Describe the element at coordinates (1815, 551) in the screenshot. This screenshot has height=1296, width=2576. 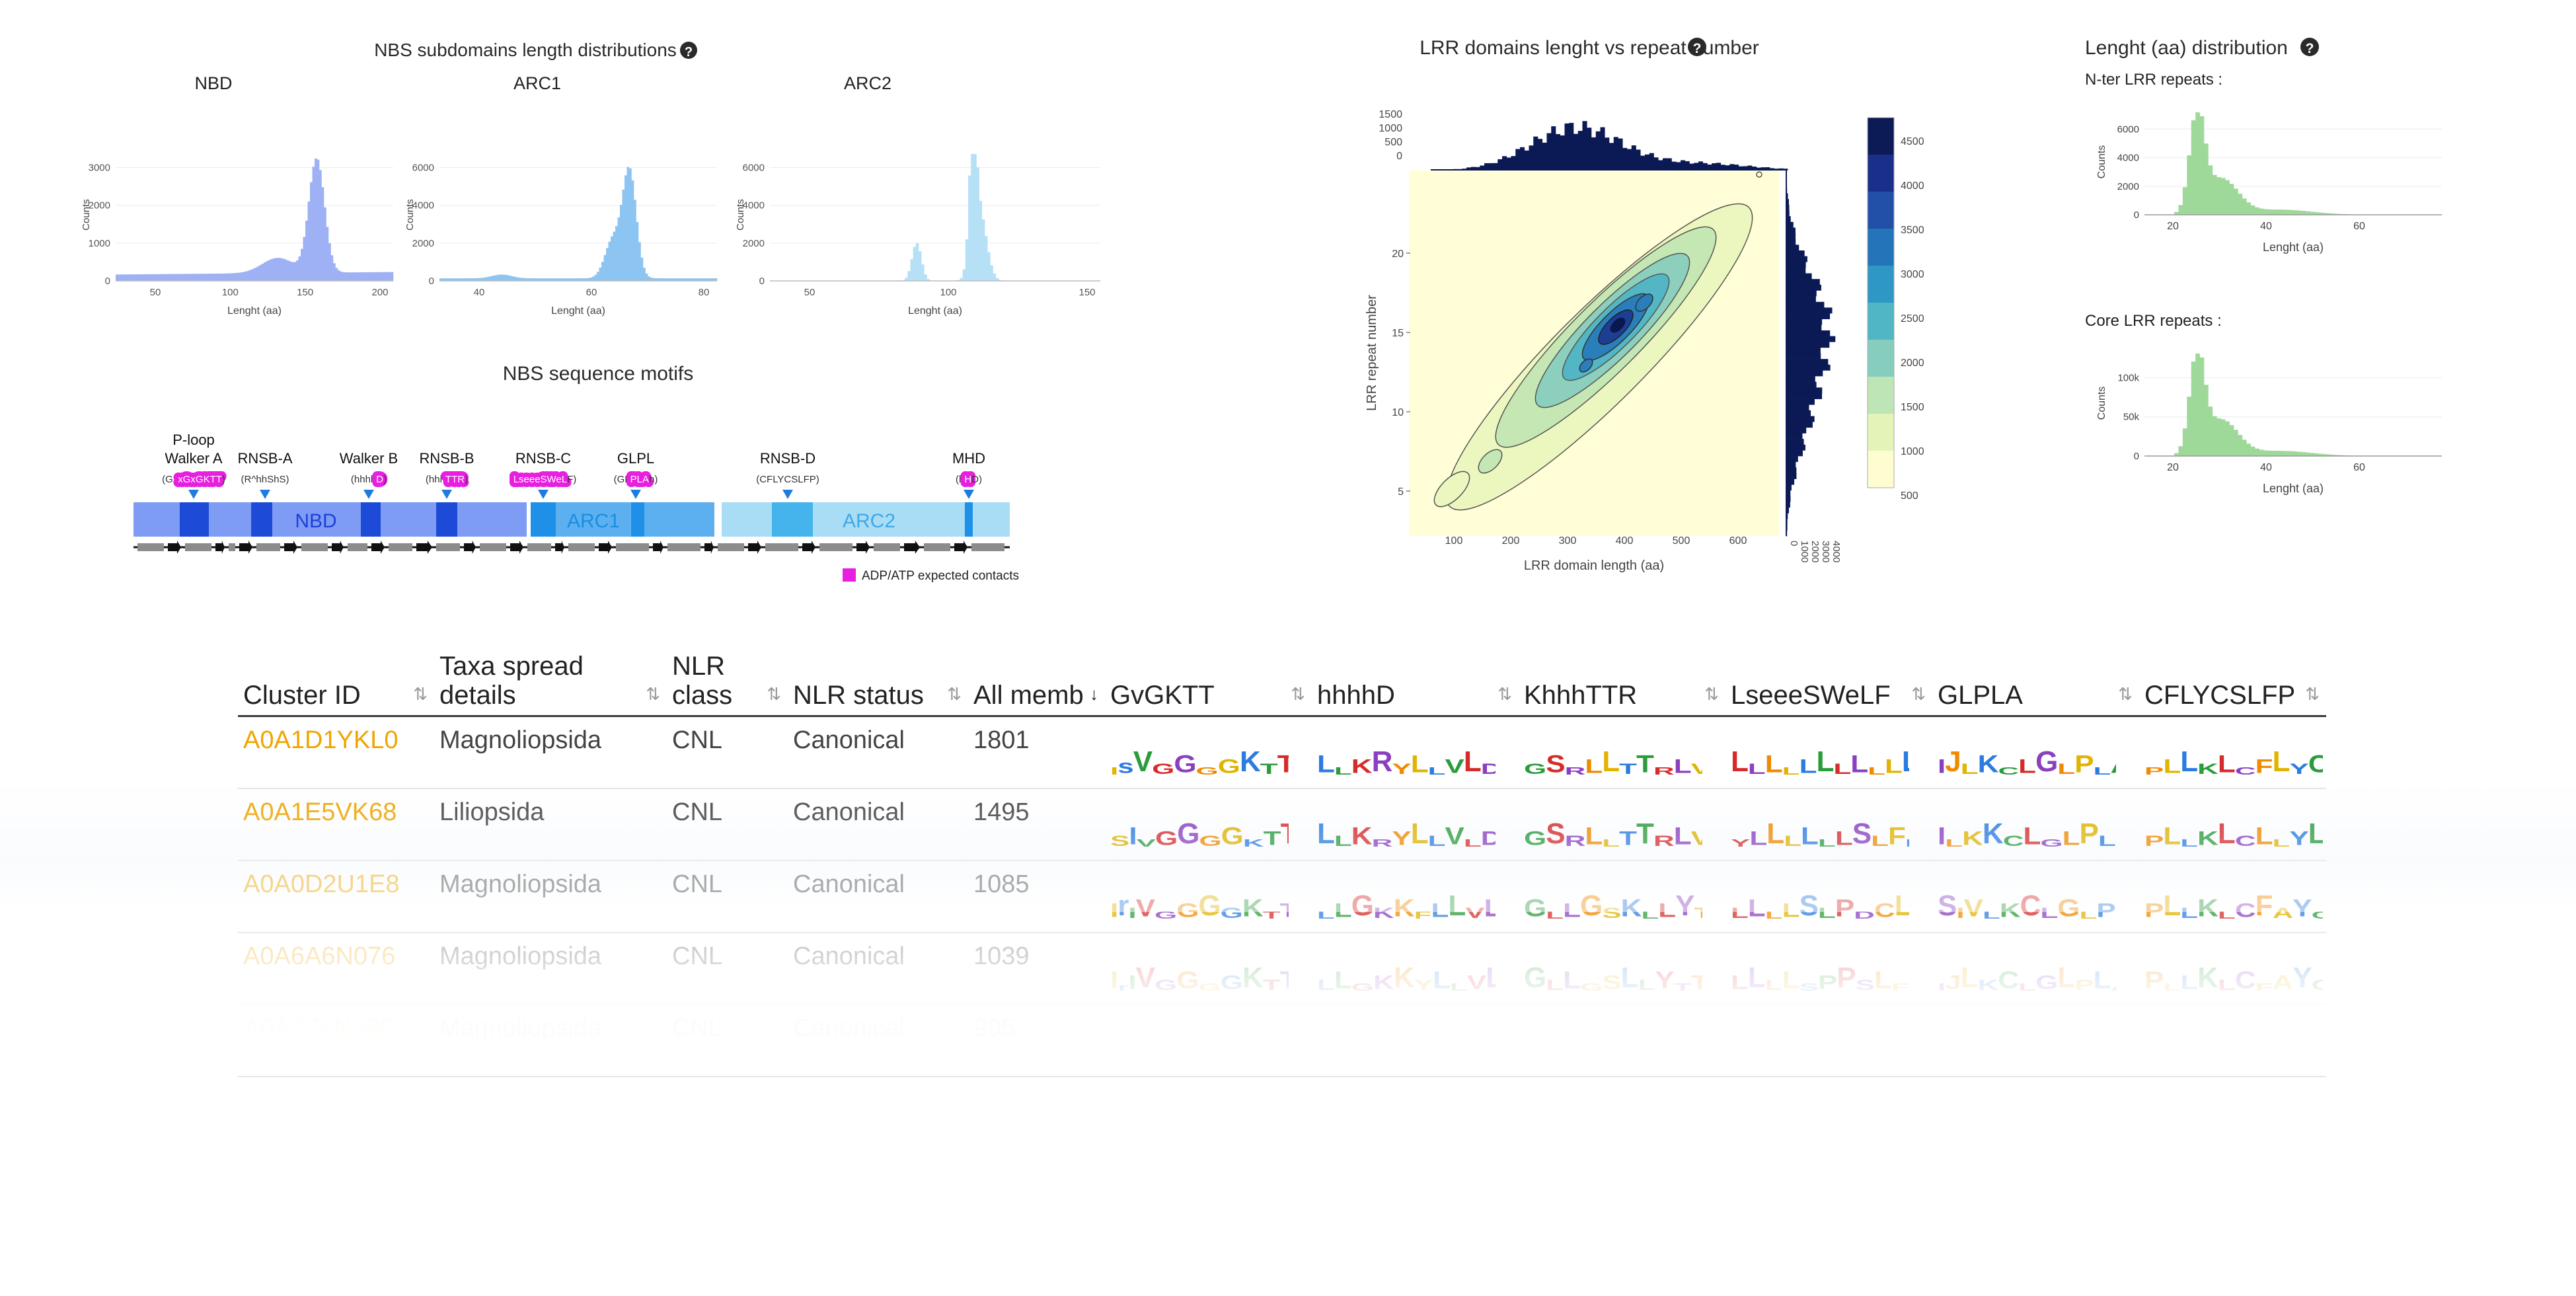
I see `right-marginal-xtick: 2000` at that location.